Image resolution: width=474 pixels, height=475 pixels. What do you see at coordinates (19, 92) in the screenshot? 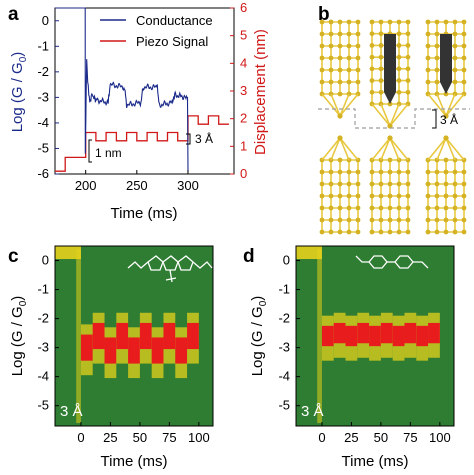
I see `y-axis-label-left-a: Log (G / G0)` at bounding box center [19, 92].